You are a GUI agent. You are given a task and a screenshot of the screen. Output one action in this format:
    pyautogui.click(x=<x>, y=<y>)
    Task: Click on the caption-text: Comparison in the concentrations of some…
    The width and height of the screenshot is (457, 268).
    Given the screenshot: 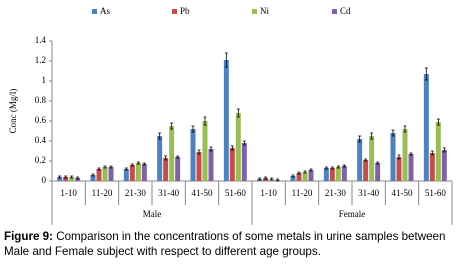 What is the action you would take?
    pyautogui.click(x=225, y=244)
    